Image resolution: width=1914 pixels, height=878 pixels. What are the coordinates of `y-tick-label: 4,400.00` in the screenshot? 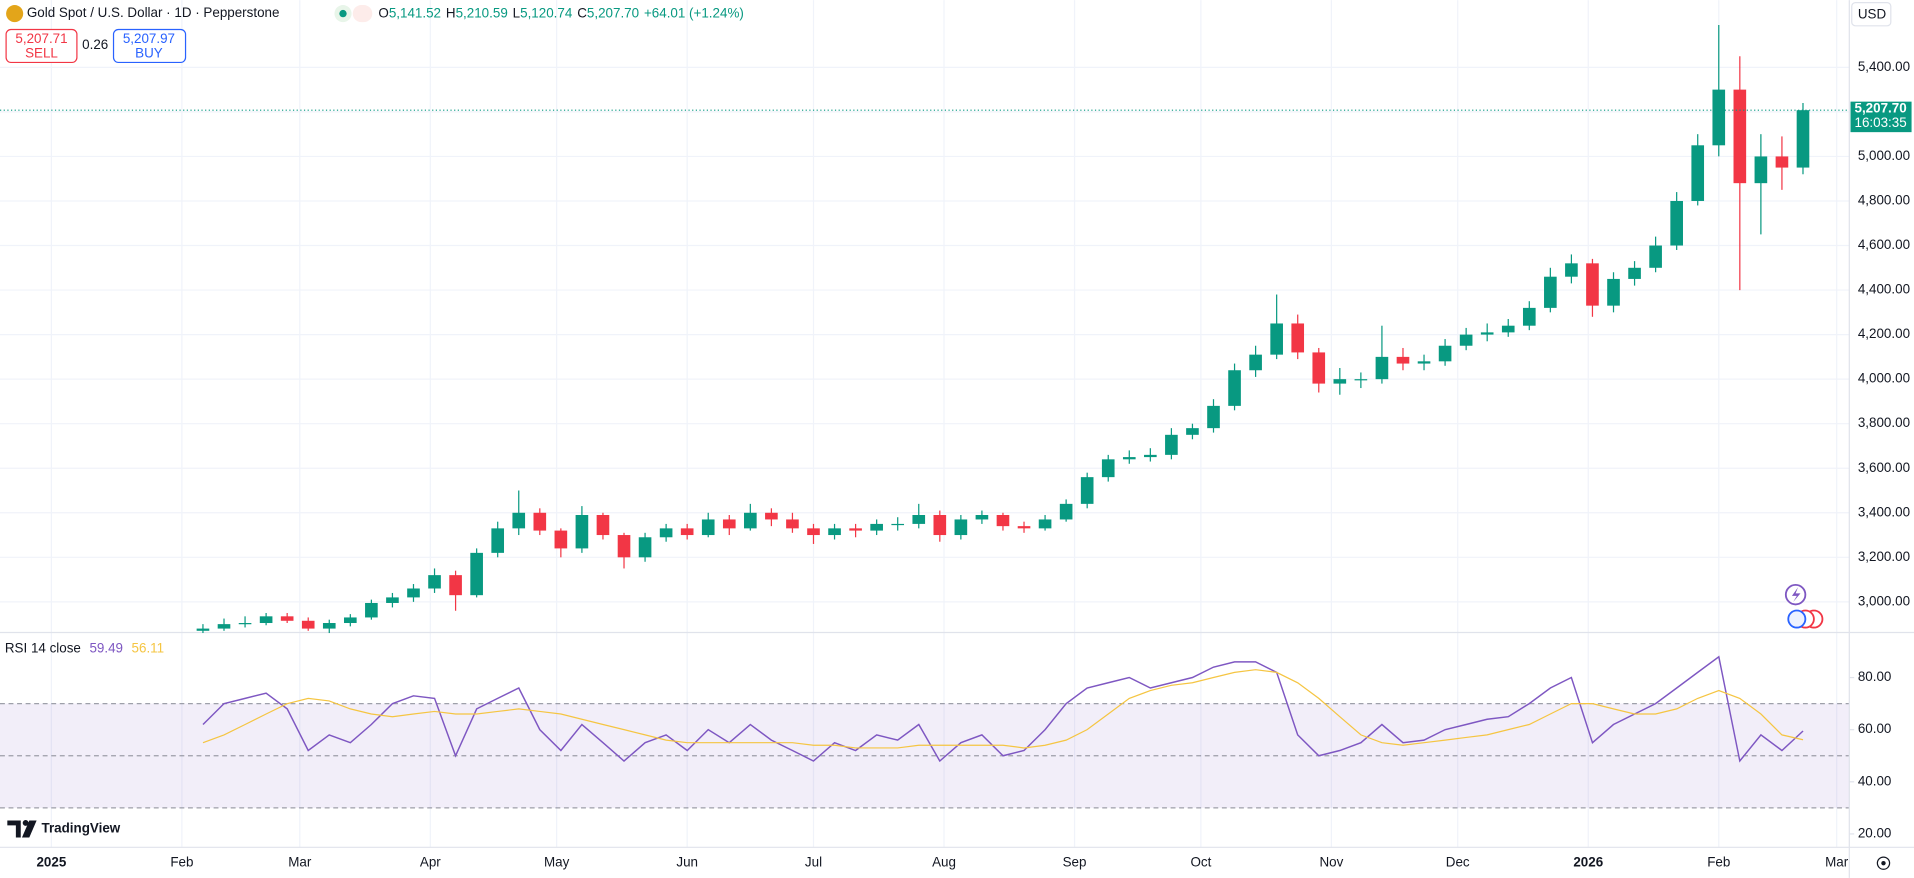 It's located at (1884, 289).